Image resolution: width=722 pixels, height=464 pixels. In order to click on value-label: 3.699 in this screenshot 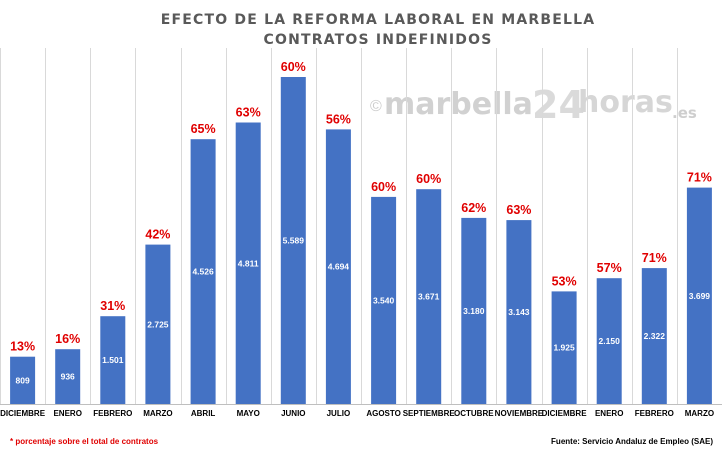, I will do `click(700, 296)`.